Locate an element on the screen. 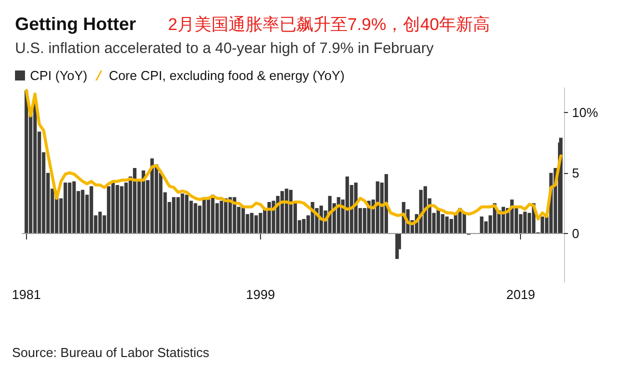 The height and width of the screenshot is (372, 630). legend-label: Core CPI, excluding food & energy (YoY) is located at coordinates (226, 75).